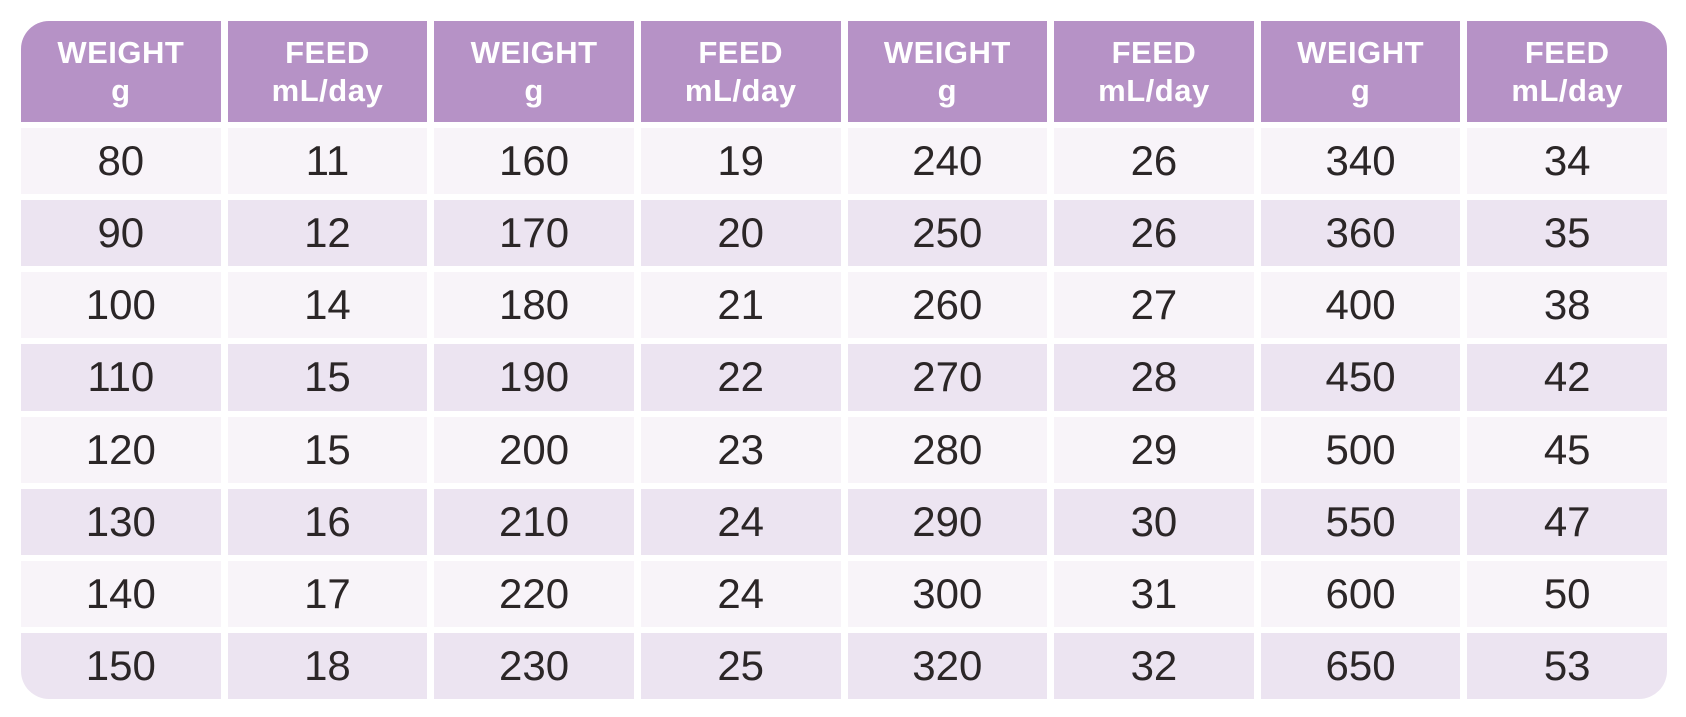 This screenshot has height=717, width=1686. Describe the element at coordinates (740, 449) in the screenshot. I see `feed-cell: 23` at that location.